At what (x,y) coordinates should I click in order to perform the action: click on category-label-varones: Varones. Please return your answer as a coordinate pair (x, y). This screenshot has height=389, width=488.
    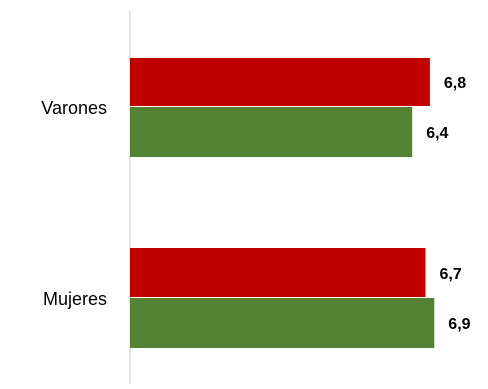
    Looking at the image, I should click on (74, 108).